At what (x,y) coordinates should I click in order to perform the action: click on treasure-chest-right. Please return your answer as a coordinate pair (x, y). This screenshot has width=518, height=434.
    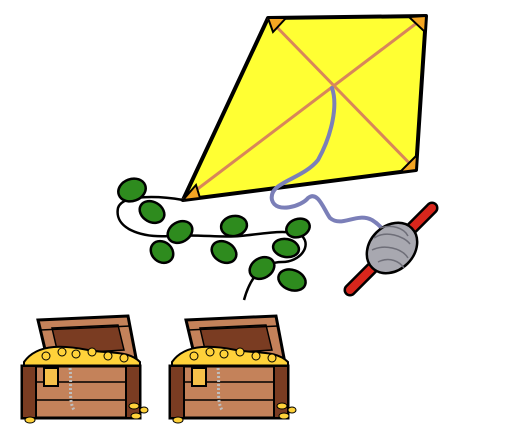
    Looking at the image, I should click on (232, 369).